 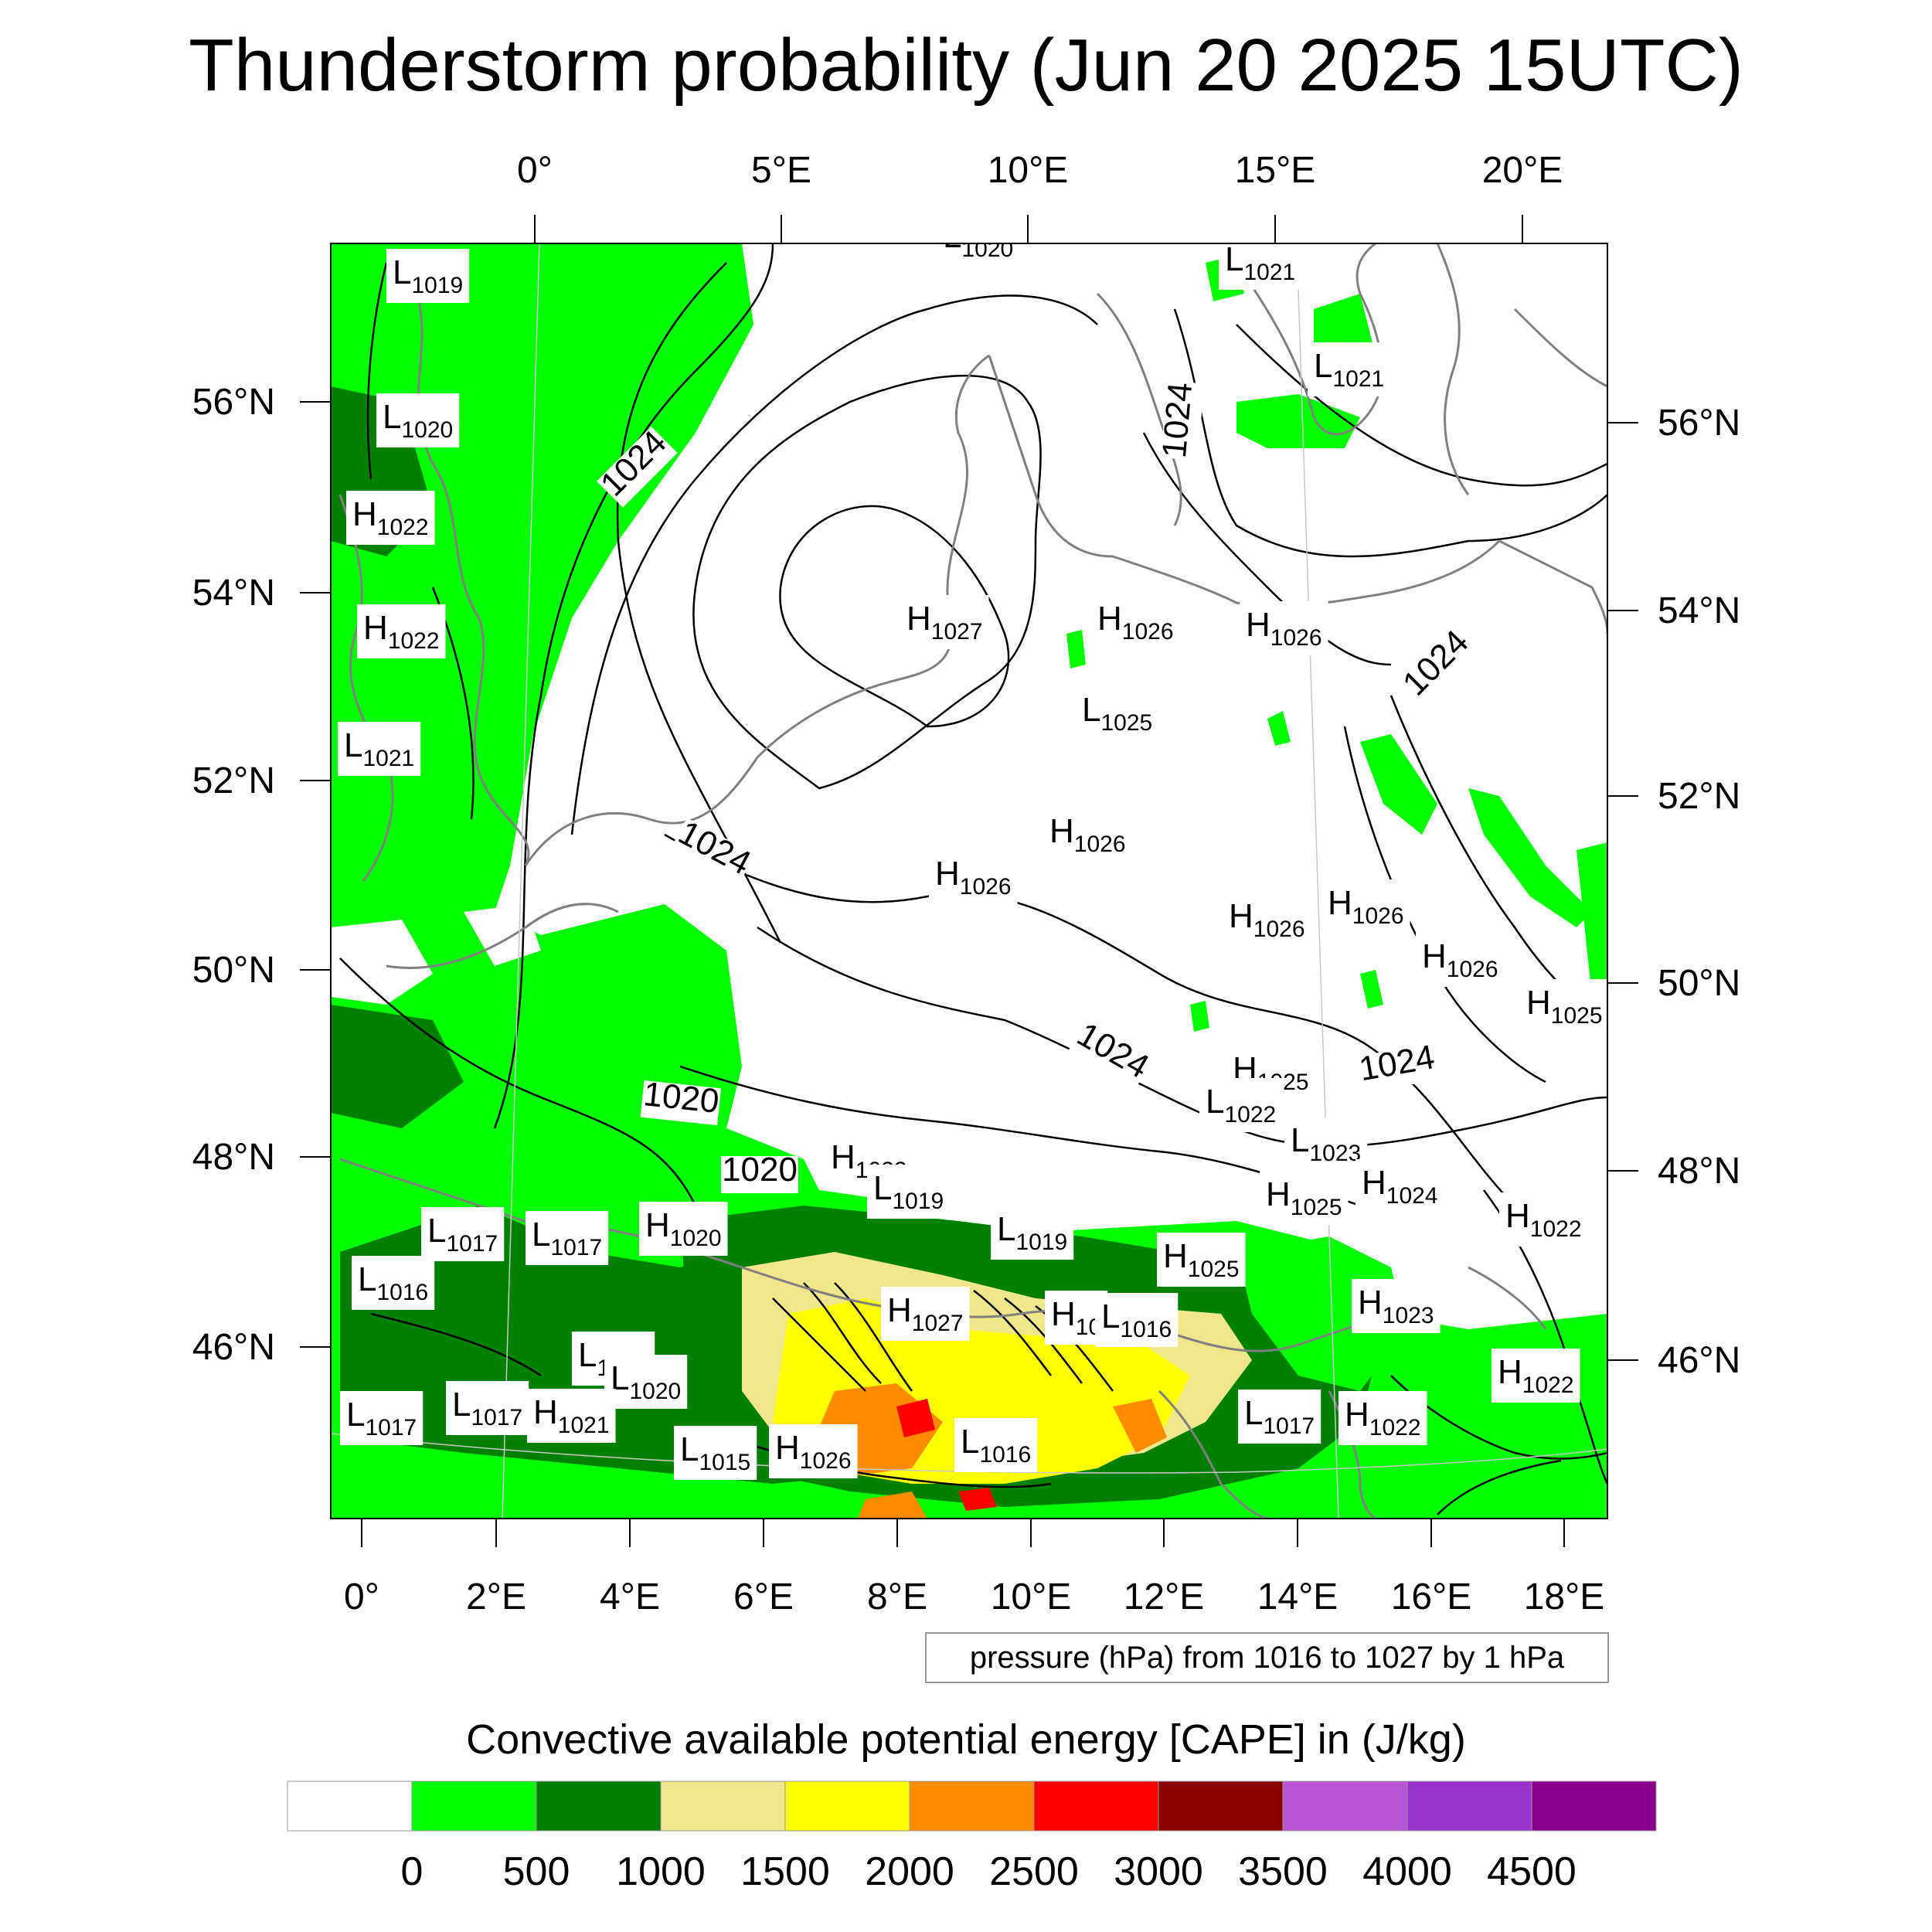 What do you see at coordinates (1673, 892) in the screenshot?
I see `right-latitude-axis: 56°N 54°N 52°N 50°N 48°N 46°N` at bounding box center [1673, 892].